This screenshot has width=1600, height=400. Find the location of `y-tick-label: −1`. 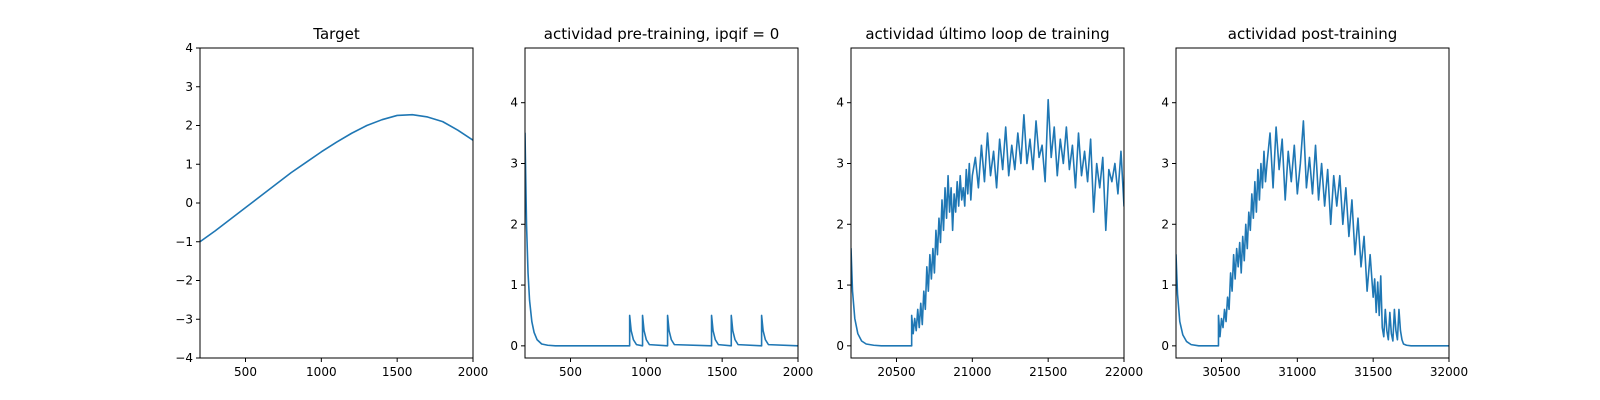

y-tick-label: −1 is located at coordinates (184, 242).